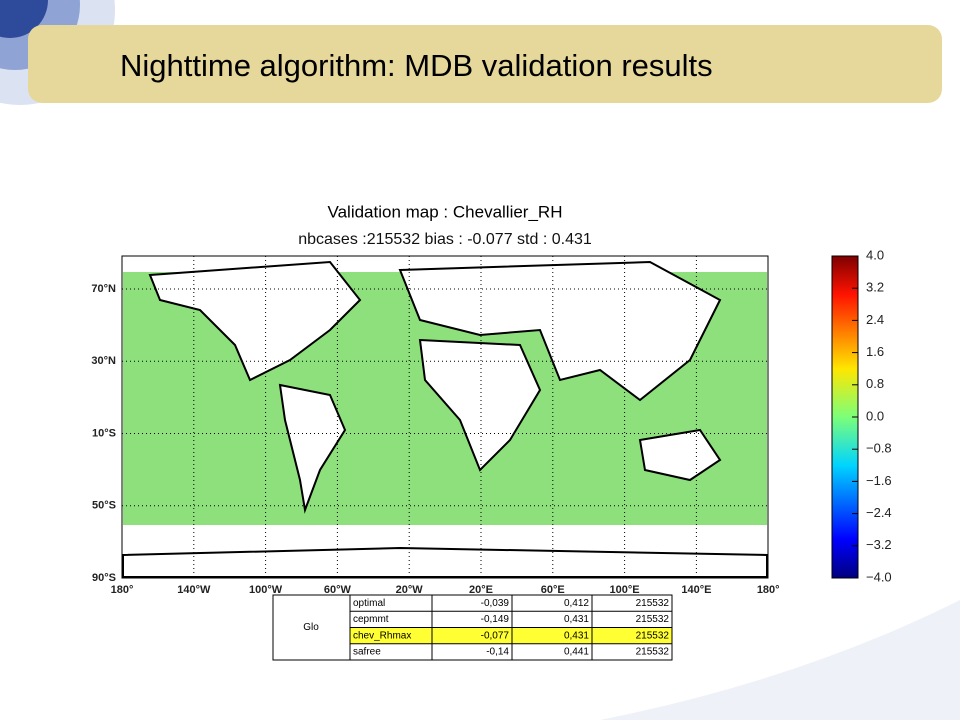  Describe the element at coordinates (371, 619) in the screenshot. I see `table-cell: cepmmt` at that location.